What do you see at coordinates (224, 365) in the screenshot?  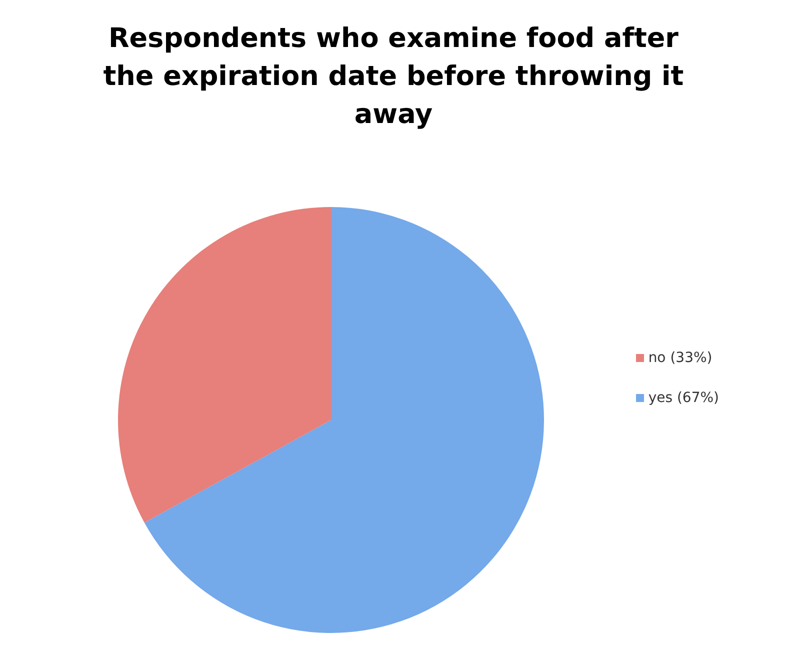 I see `pie-slice` at bounding box center [224, 365].